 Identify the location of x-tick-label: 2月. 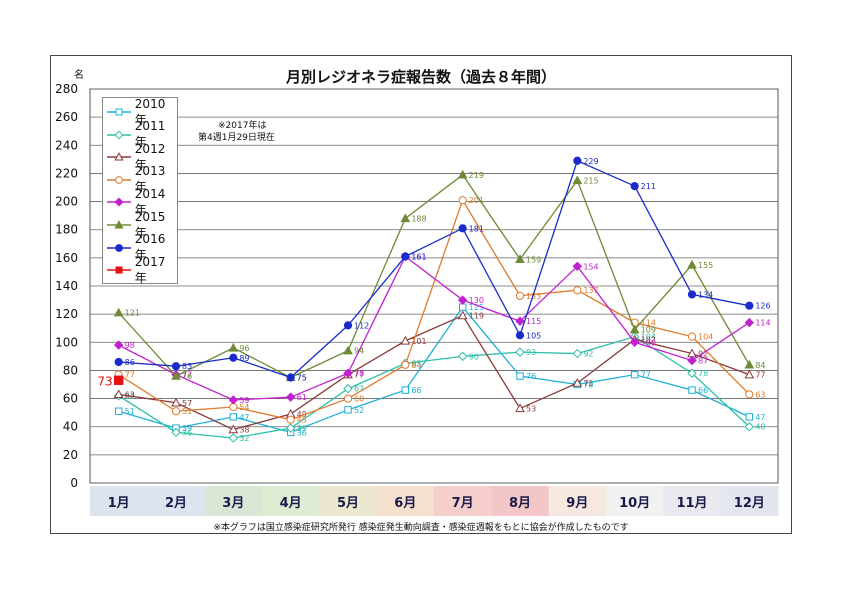
(176, 503).